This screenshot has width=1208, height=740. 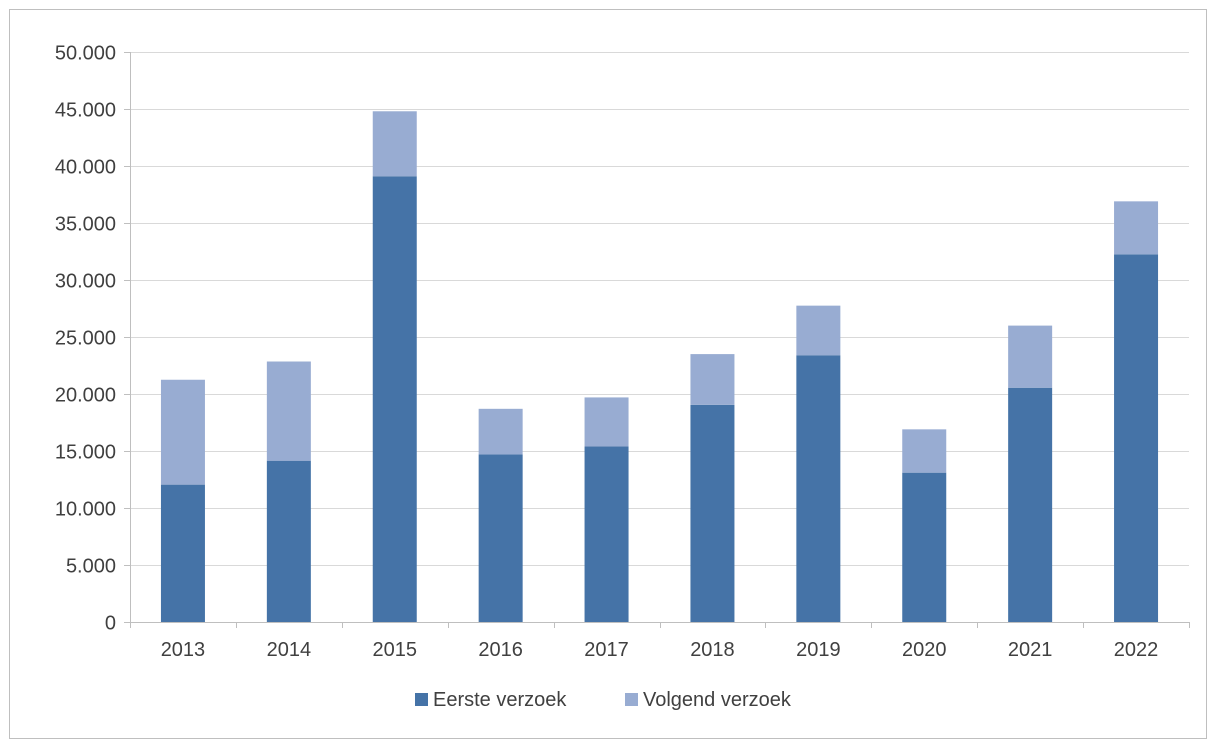 I want to click on bar-volgend-verzoek-2021, so click(x=1030, y=356).